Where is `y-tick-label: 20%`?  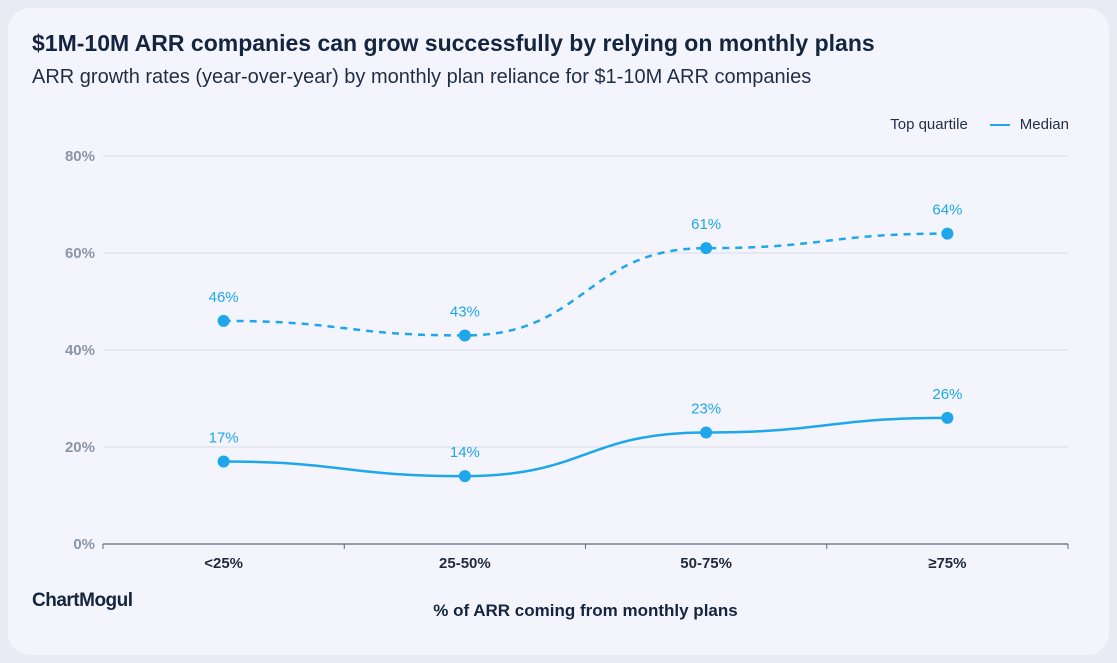
y-tick-label: 20% is located at coordinates (80, 447).